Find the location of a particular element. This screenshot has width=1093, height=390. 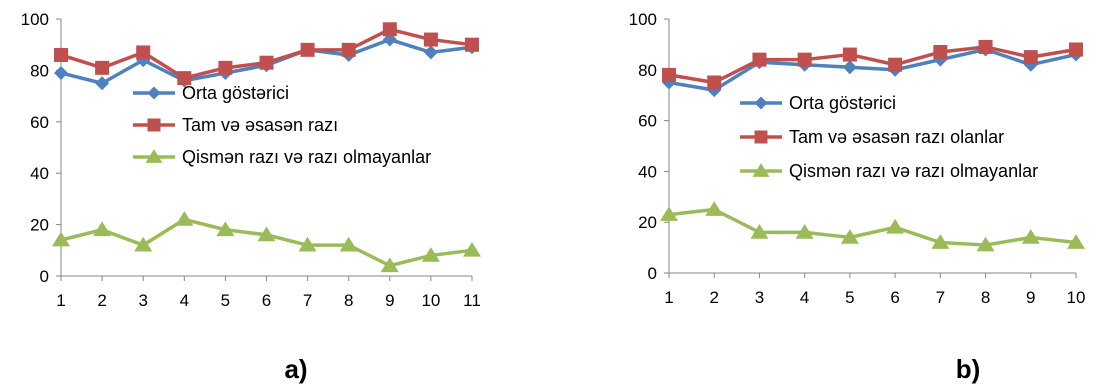

x-tick-label: 3 is located at coordinates (759, 297).